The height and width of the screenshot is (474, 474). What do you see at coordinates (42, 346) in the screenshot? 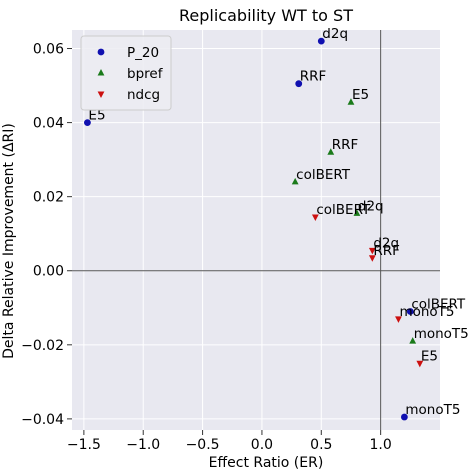
I see `y-tick-label: −0.02` at bounding box center [42, 346].